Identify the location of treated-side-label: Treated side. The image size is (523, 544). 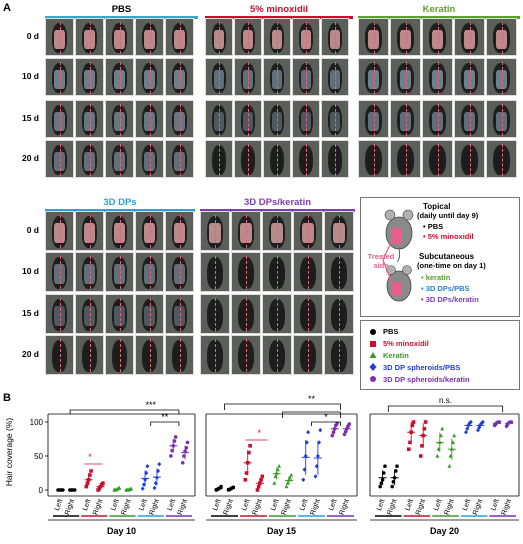
(381, 261).